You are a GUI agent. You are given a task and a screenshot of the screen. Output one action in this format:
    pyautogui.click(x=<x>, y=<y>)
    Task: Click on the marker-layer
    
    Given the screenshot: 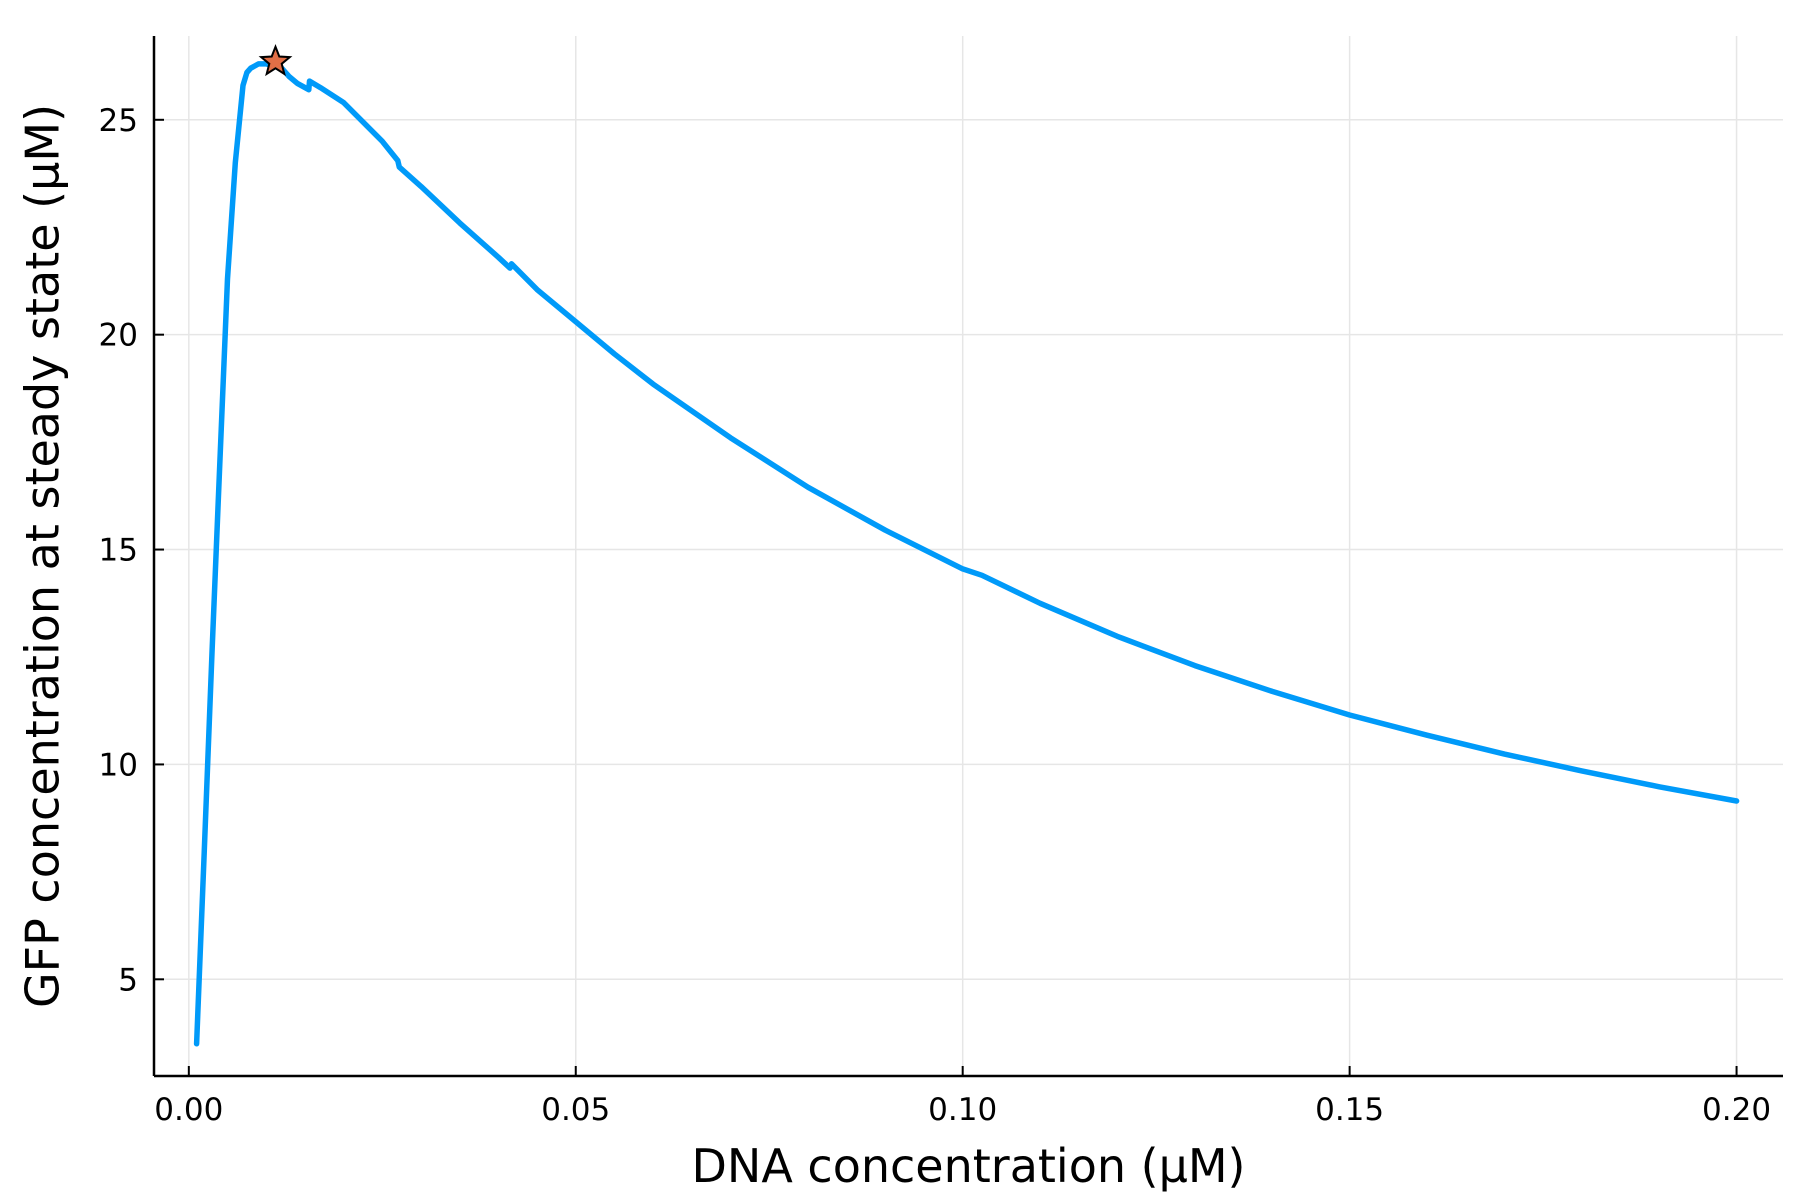 What is the action you would take?
    pyautogui.click(x=275, y=60)
    